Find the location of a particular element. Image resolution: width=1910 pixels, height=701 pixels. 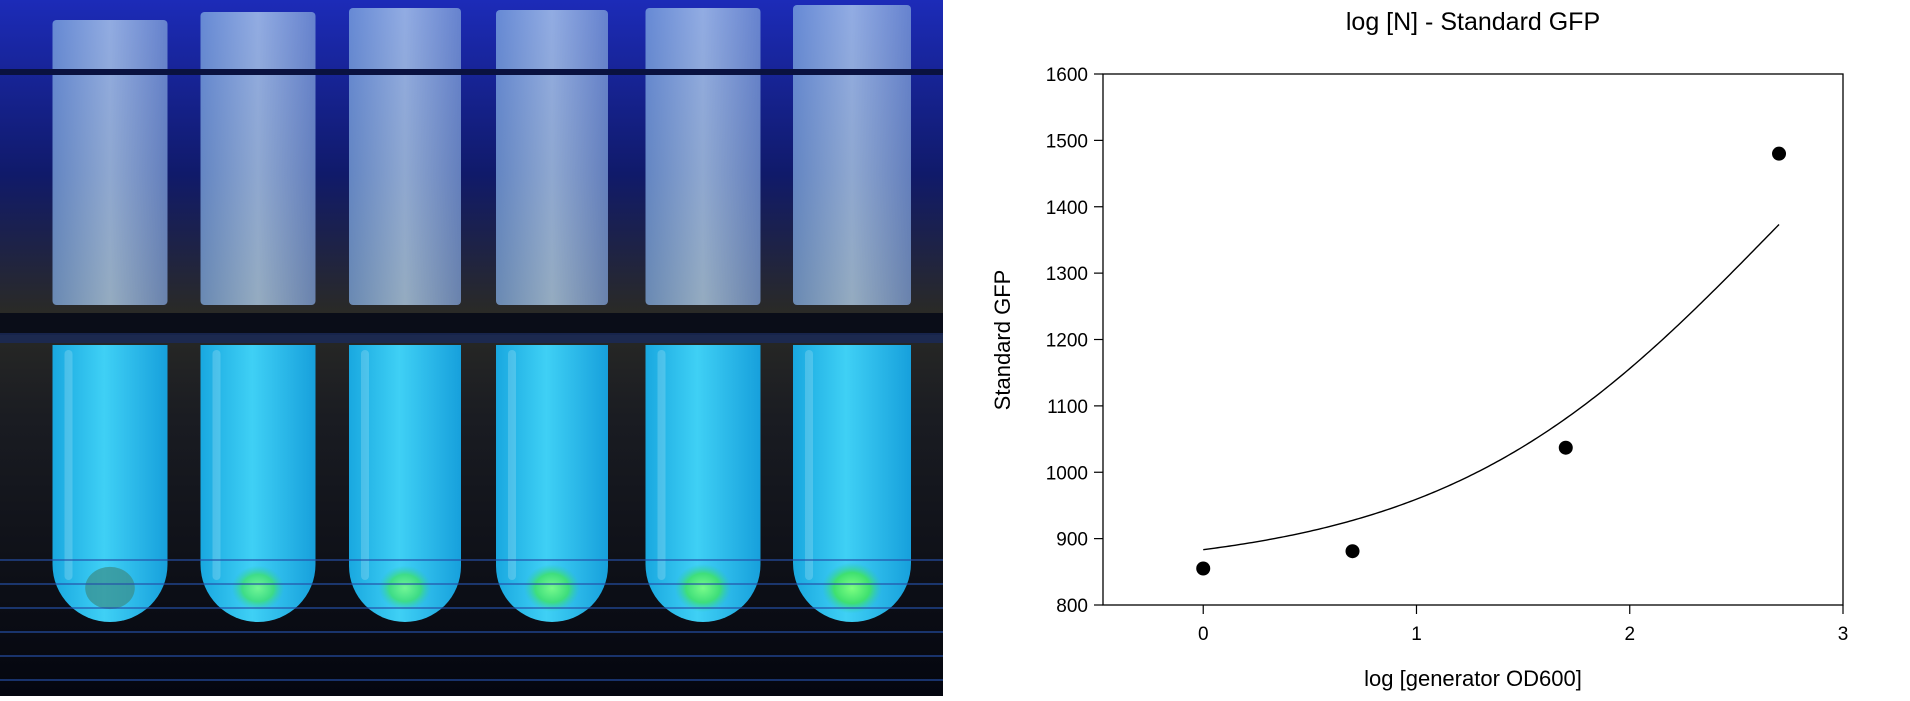

rack-rail-top is located at coordinates (471, 324).